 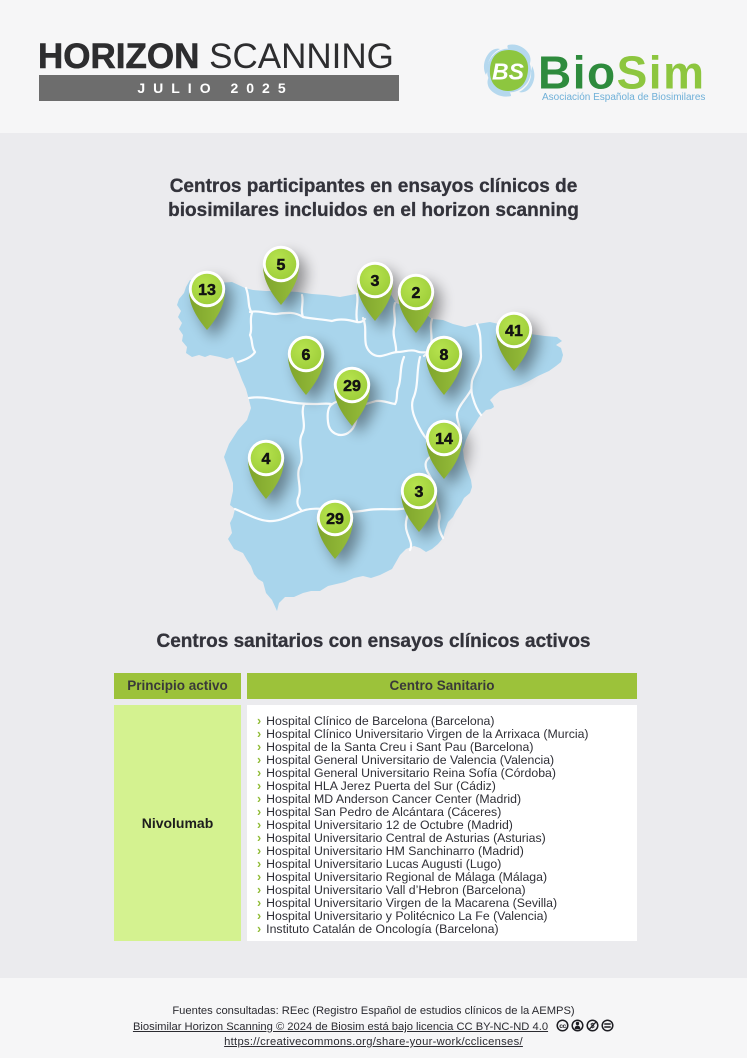 I want to click on svg-text: 13, so click(x=207, y=290).